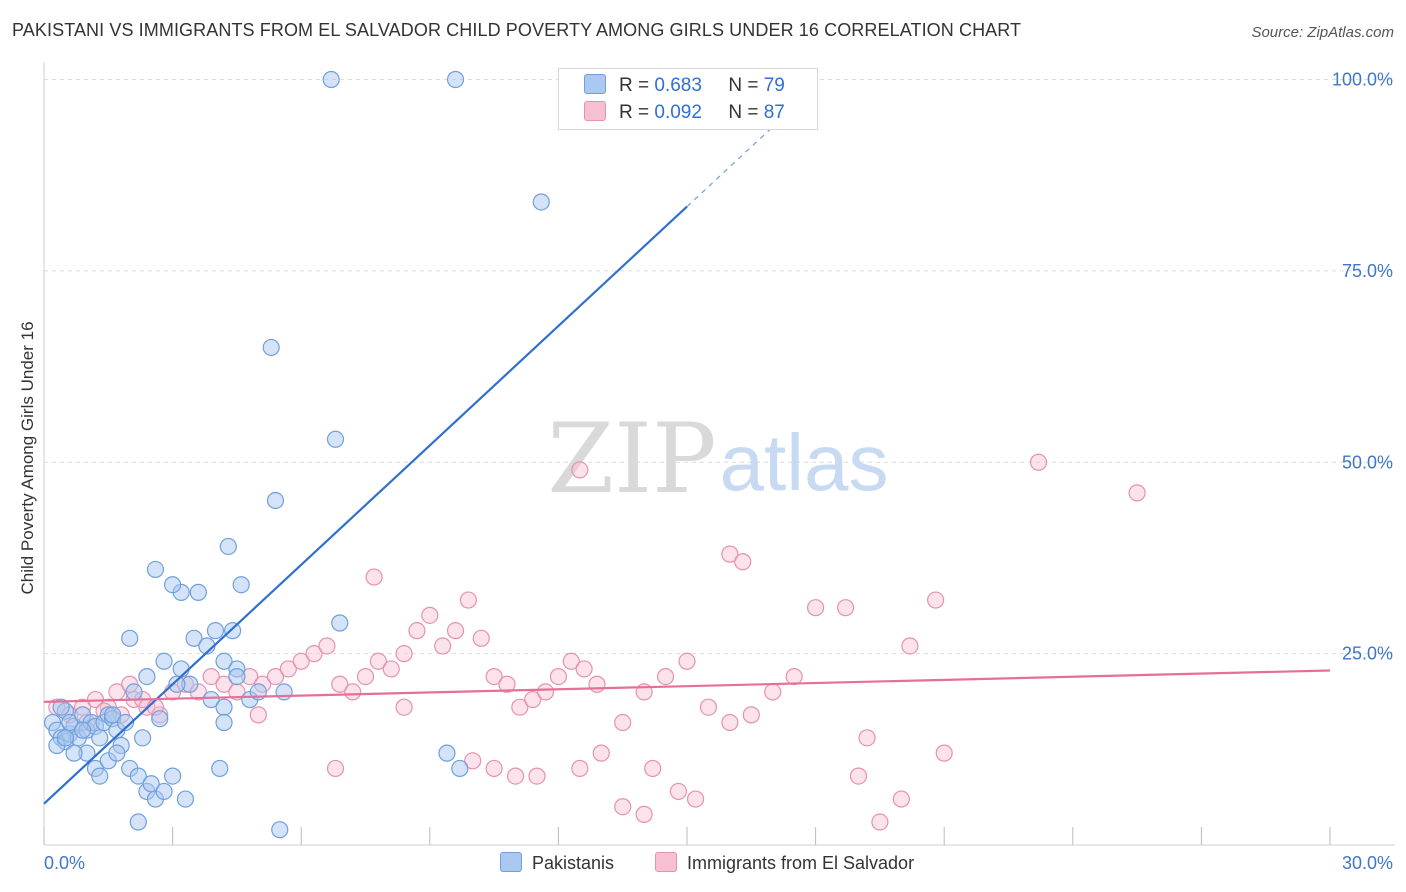 Image resolution: width=1406 pixels, height=892 pixels. What do you see at coordinates (1367, 863) in the screenshot?
I see `x-tick-label: 30.0%` at bounding box center [1367, 863].